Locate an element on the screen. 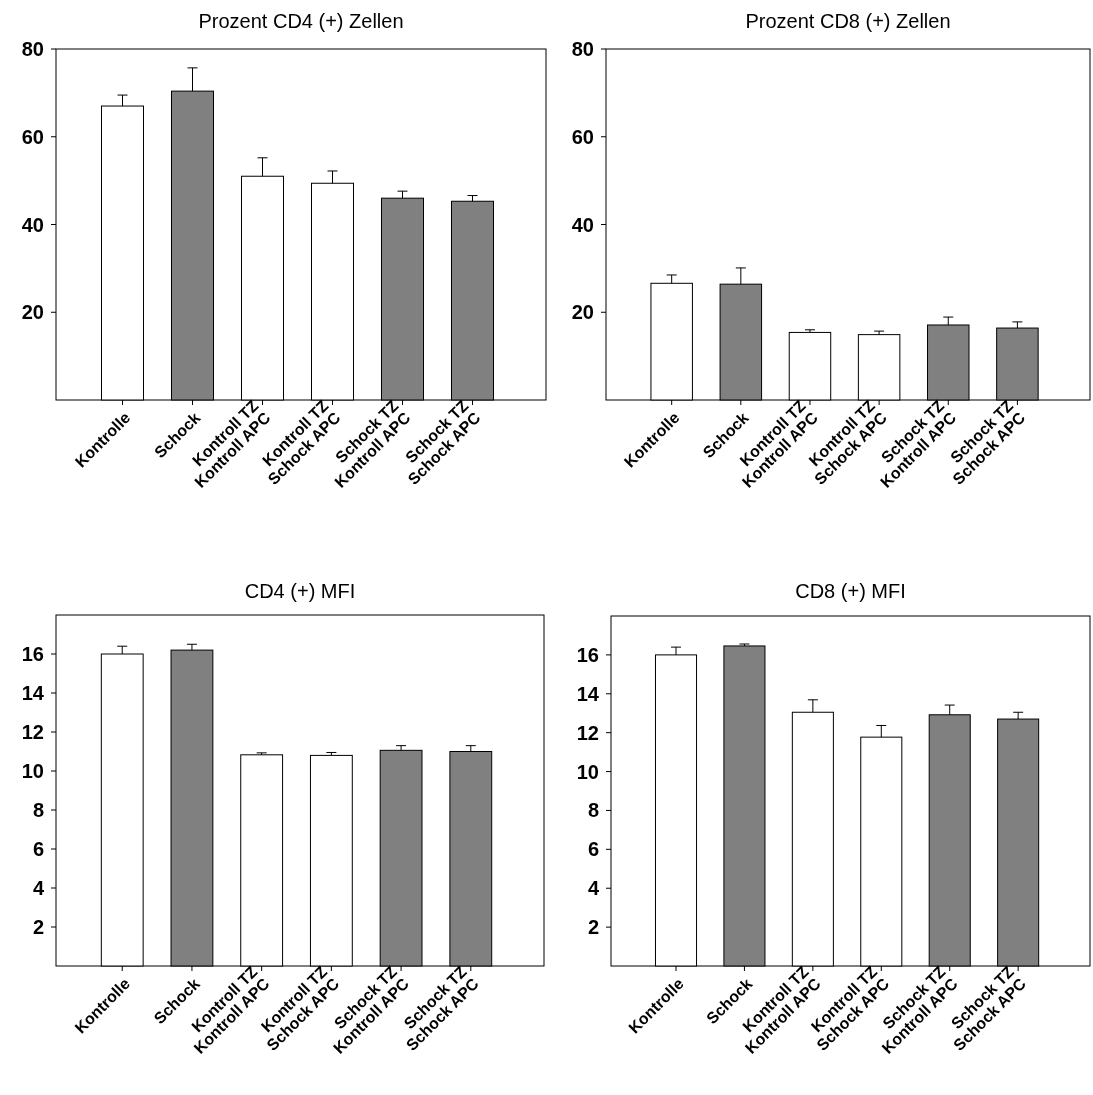  chart-title: Prozent CD8 (+) Zellen is located at coordinates (848, 21).